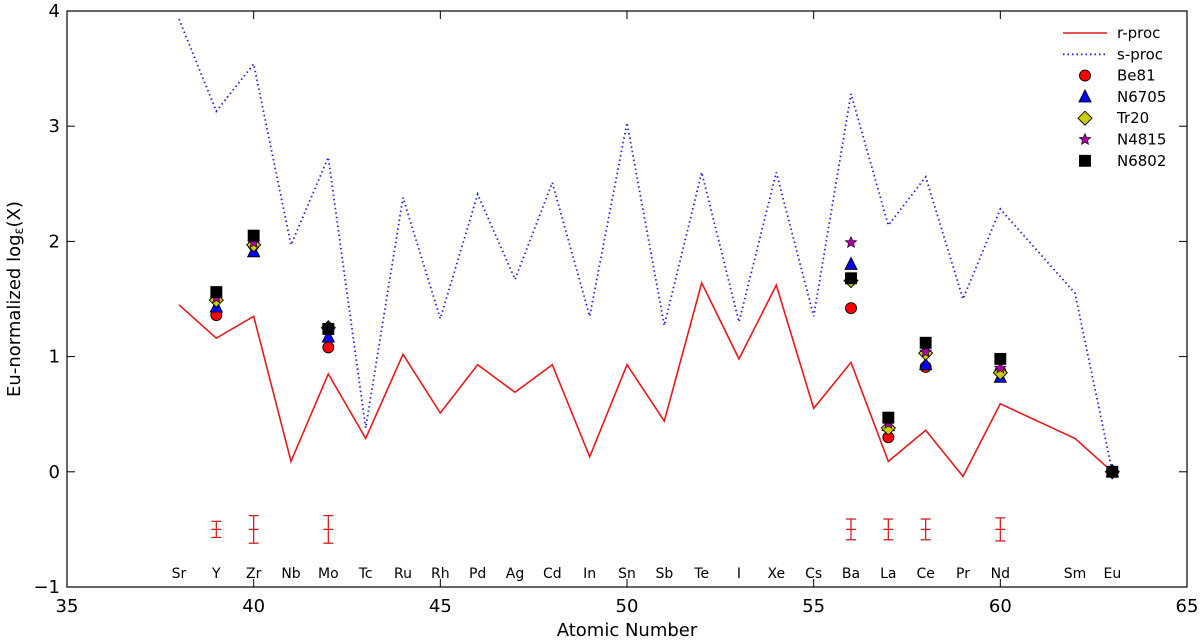  I want to click on legend-N6705-label: N6705, so click(1141, 97).